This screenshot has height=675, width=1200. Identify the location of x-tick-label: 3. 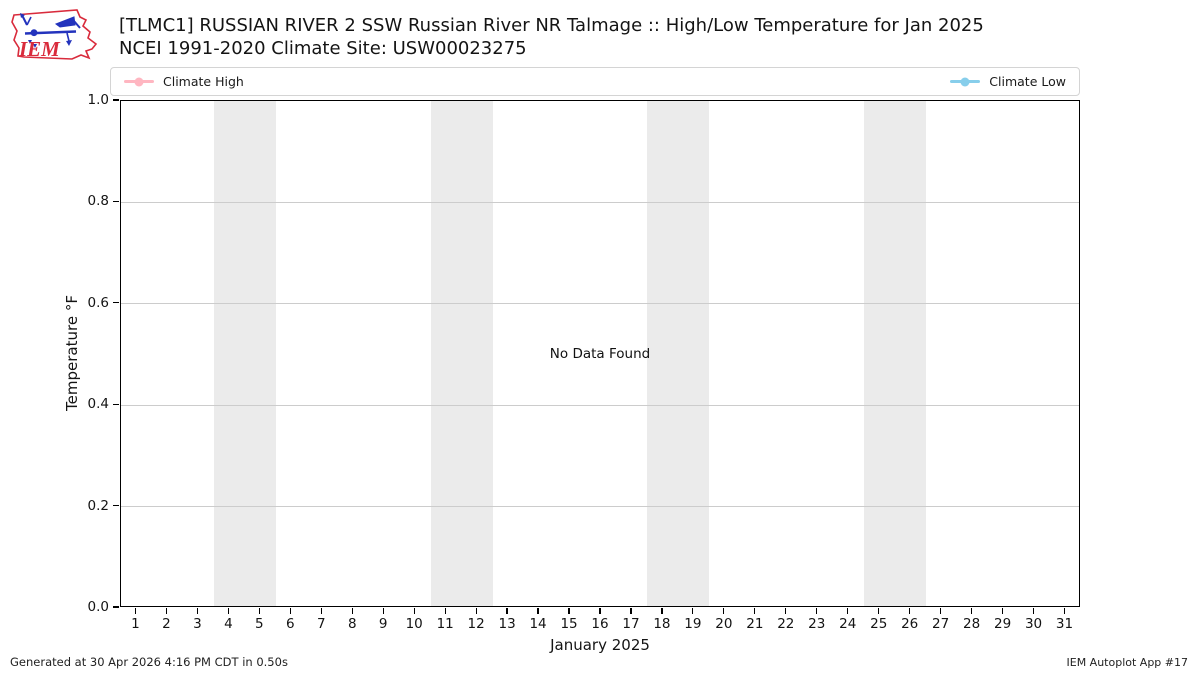
(197, 624).